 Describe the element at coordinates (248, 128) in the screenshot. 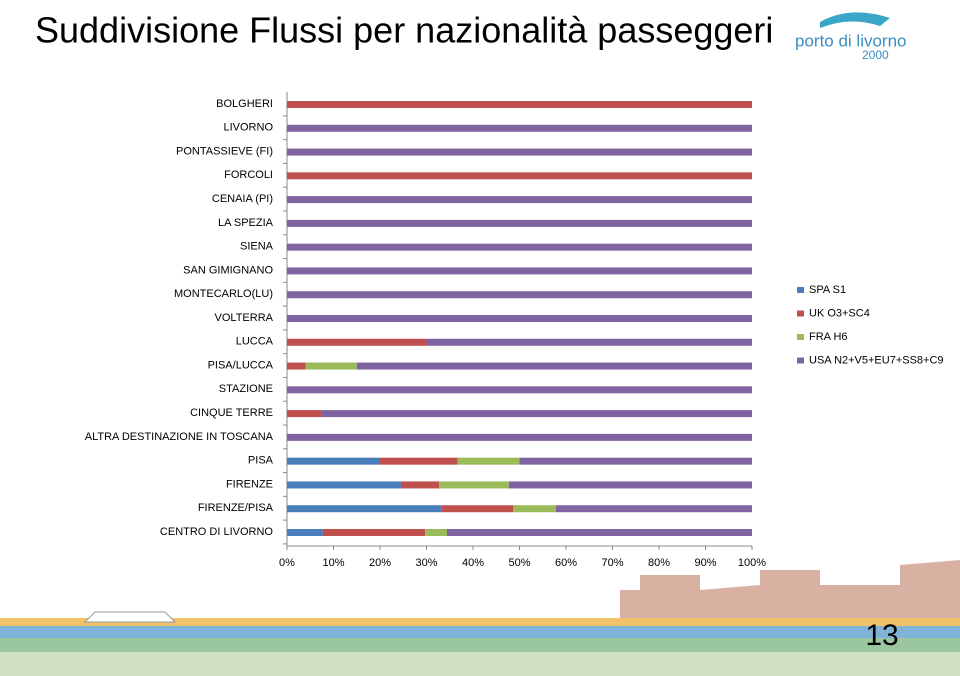

I see `y-tick-label: LIVORNO` at that location.